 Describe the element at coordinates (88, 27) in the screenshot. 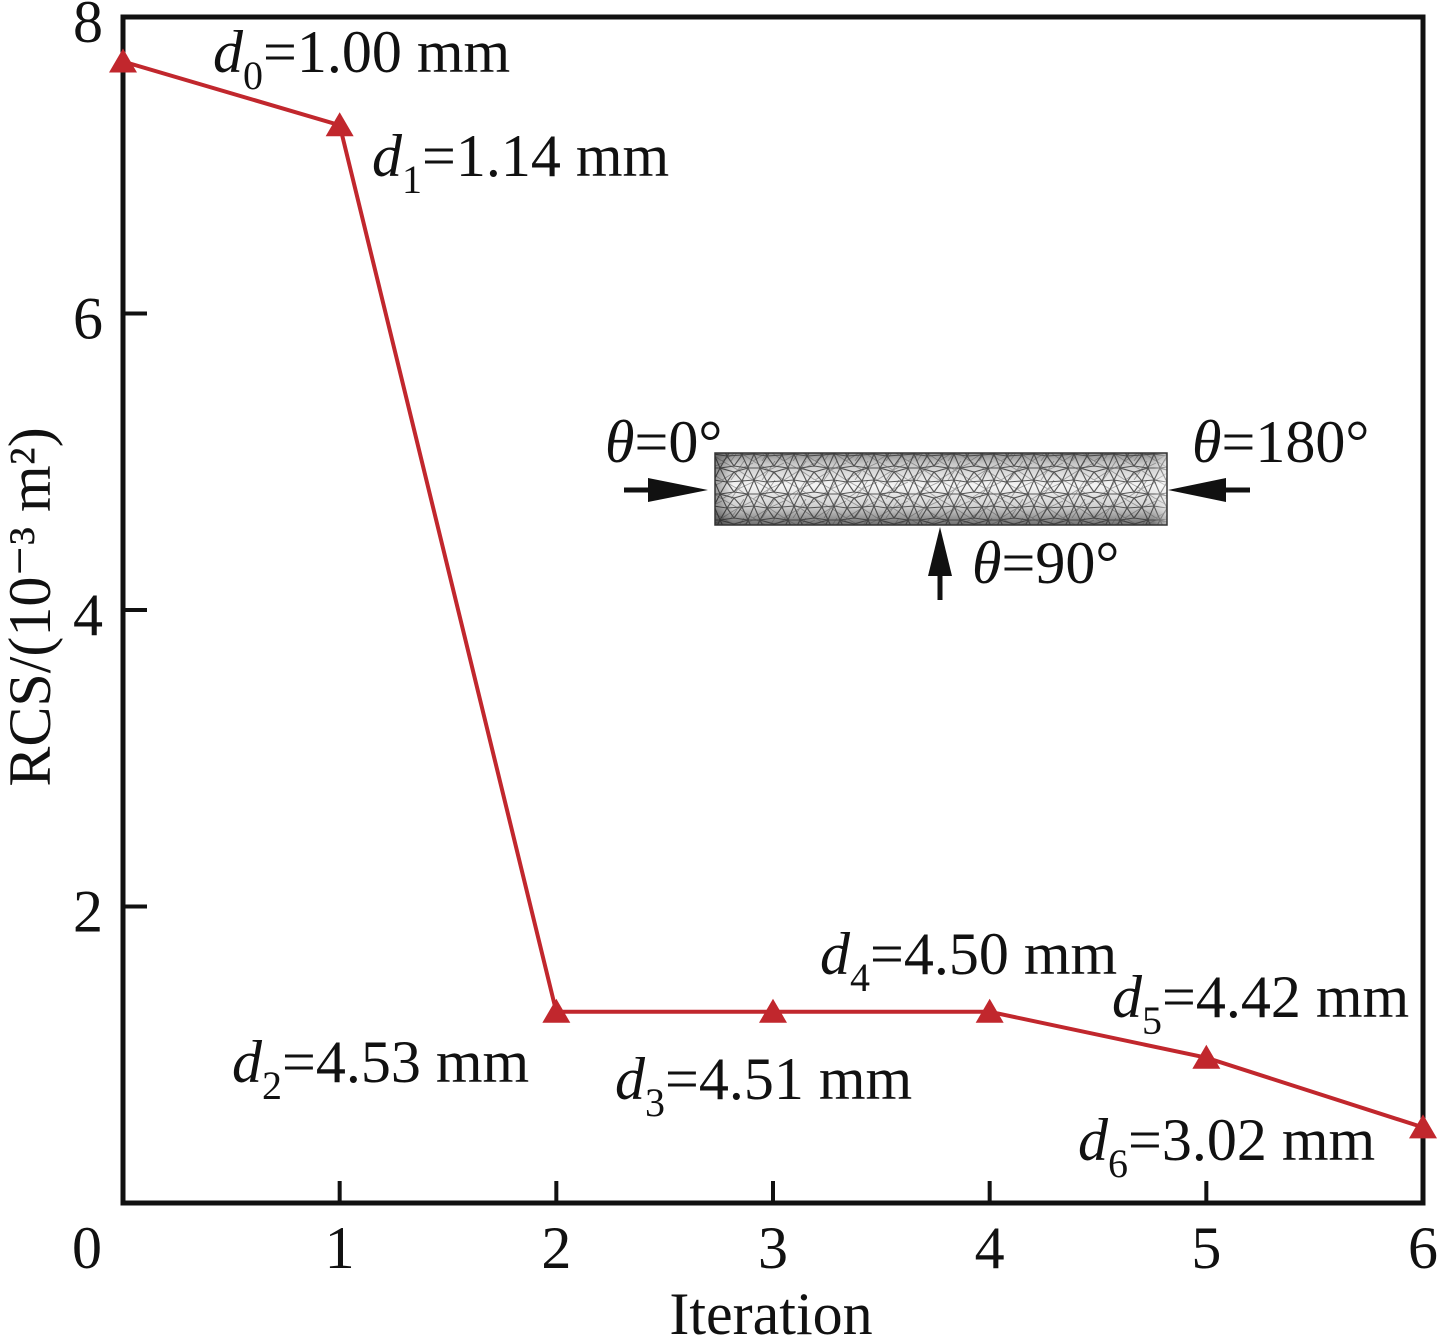

I see `y-tick-label: 8` at that location.